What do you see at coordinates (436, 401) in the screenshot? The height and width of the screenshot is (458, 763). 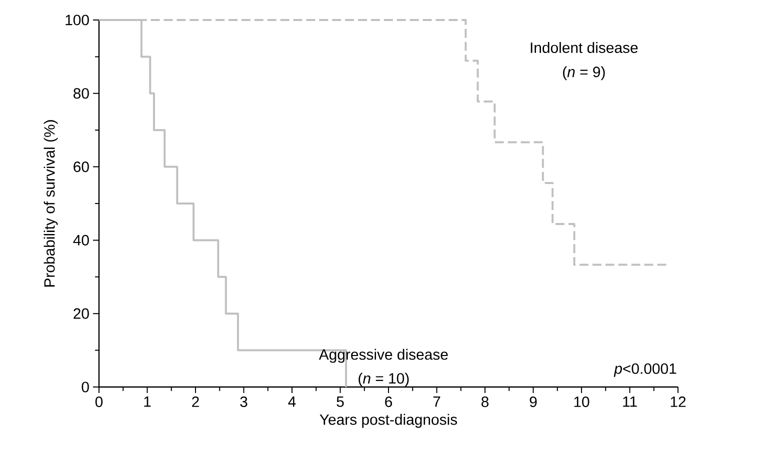 I see `x-tick-label: 7` at bounding box center [436, 401].